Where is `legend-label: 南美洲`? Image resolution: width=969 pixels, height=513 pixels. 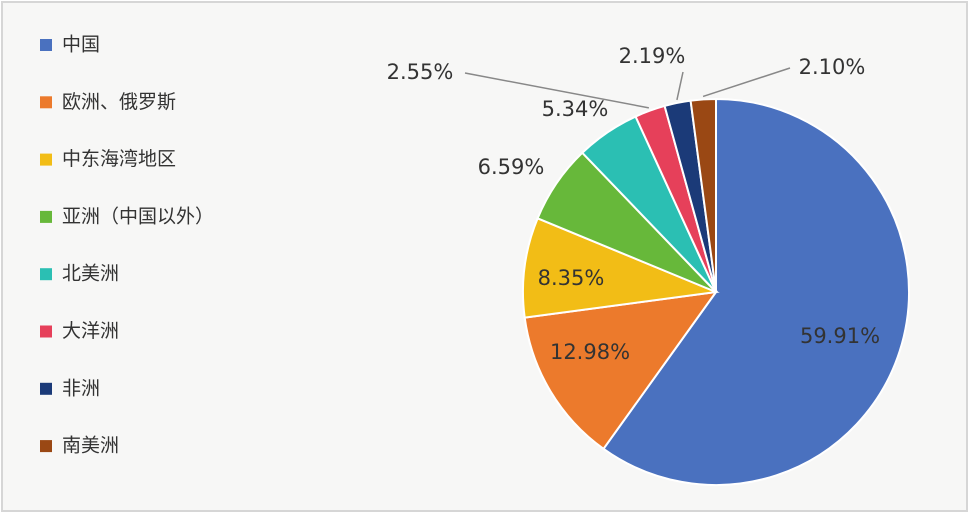
legend-label: 南美洲 is located at coordinates (90, 446).